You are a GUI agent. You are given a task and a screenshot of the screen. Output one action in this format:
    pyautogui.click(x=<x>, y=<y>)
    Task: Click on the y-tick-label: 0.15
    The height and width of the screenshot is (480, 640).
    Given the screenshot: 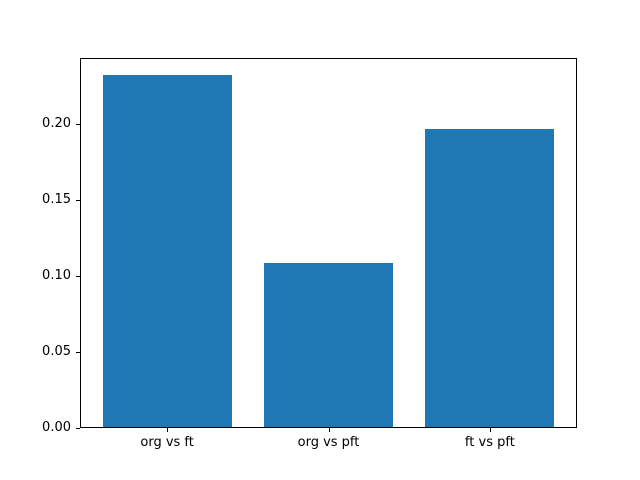 What is the action you would take?
    pyautogui.click(x=56, y=200)
    